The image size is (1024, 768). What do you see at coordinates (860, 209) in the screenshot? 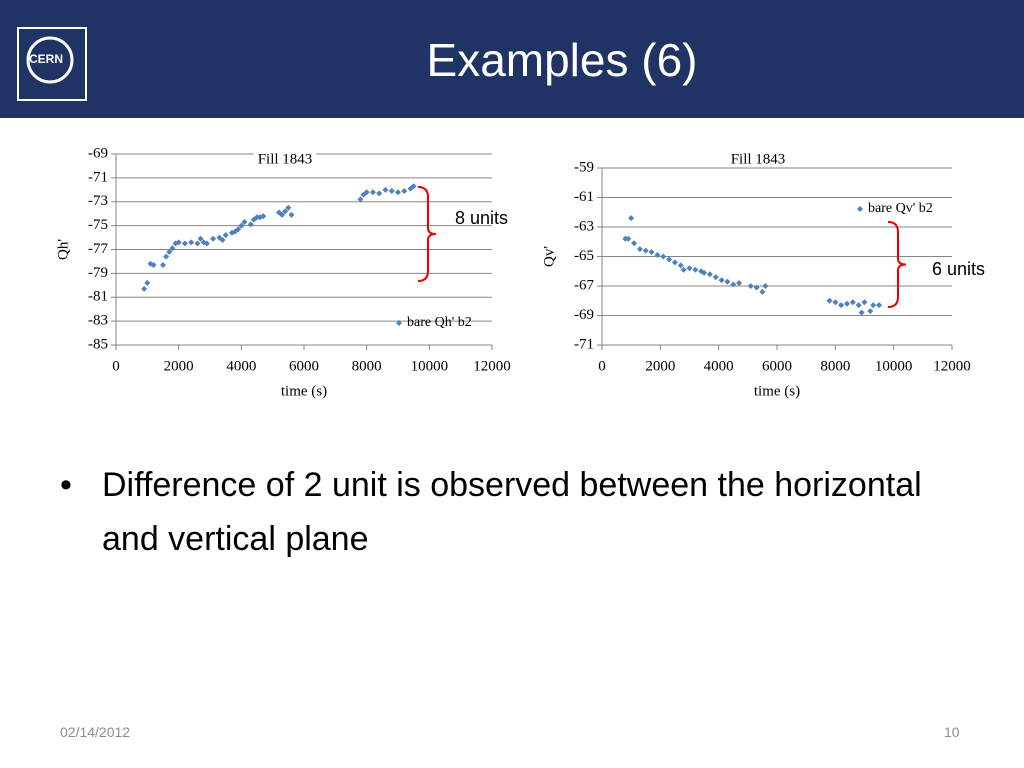
I see `legend-marker` at bounding box center [860, 209].